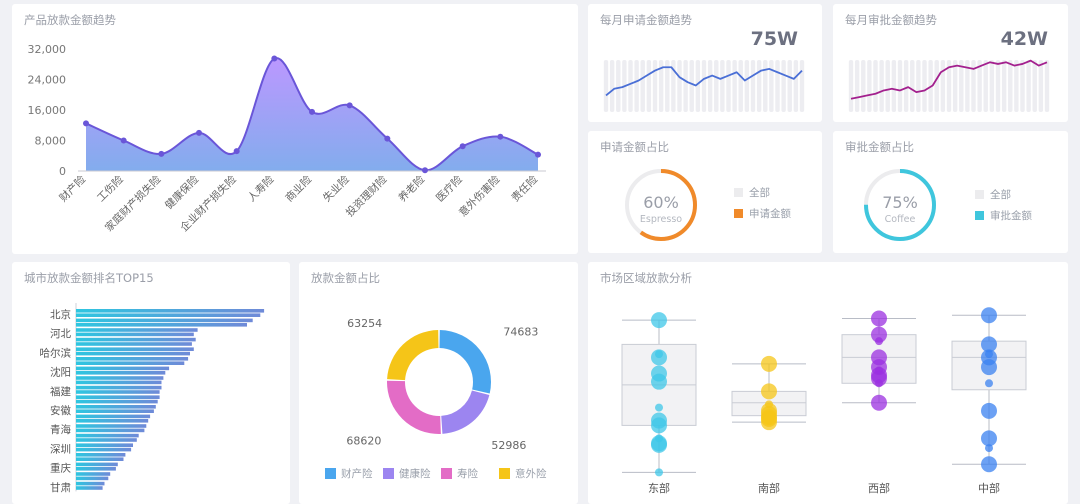 Image resolution: width=1080 pixels, height=504 pixels. I want to click on legend-all-swatch, so click(738, 192).